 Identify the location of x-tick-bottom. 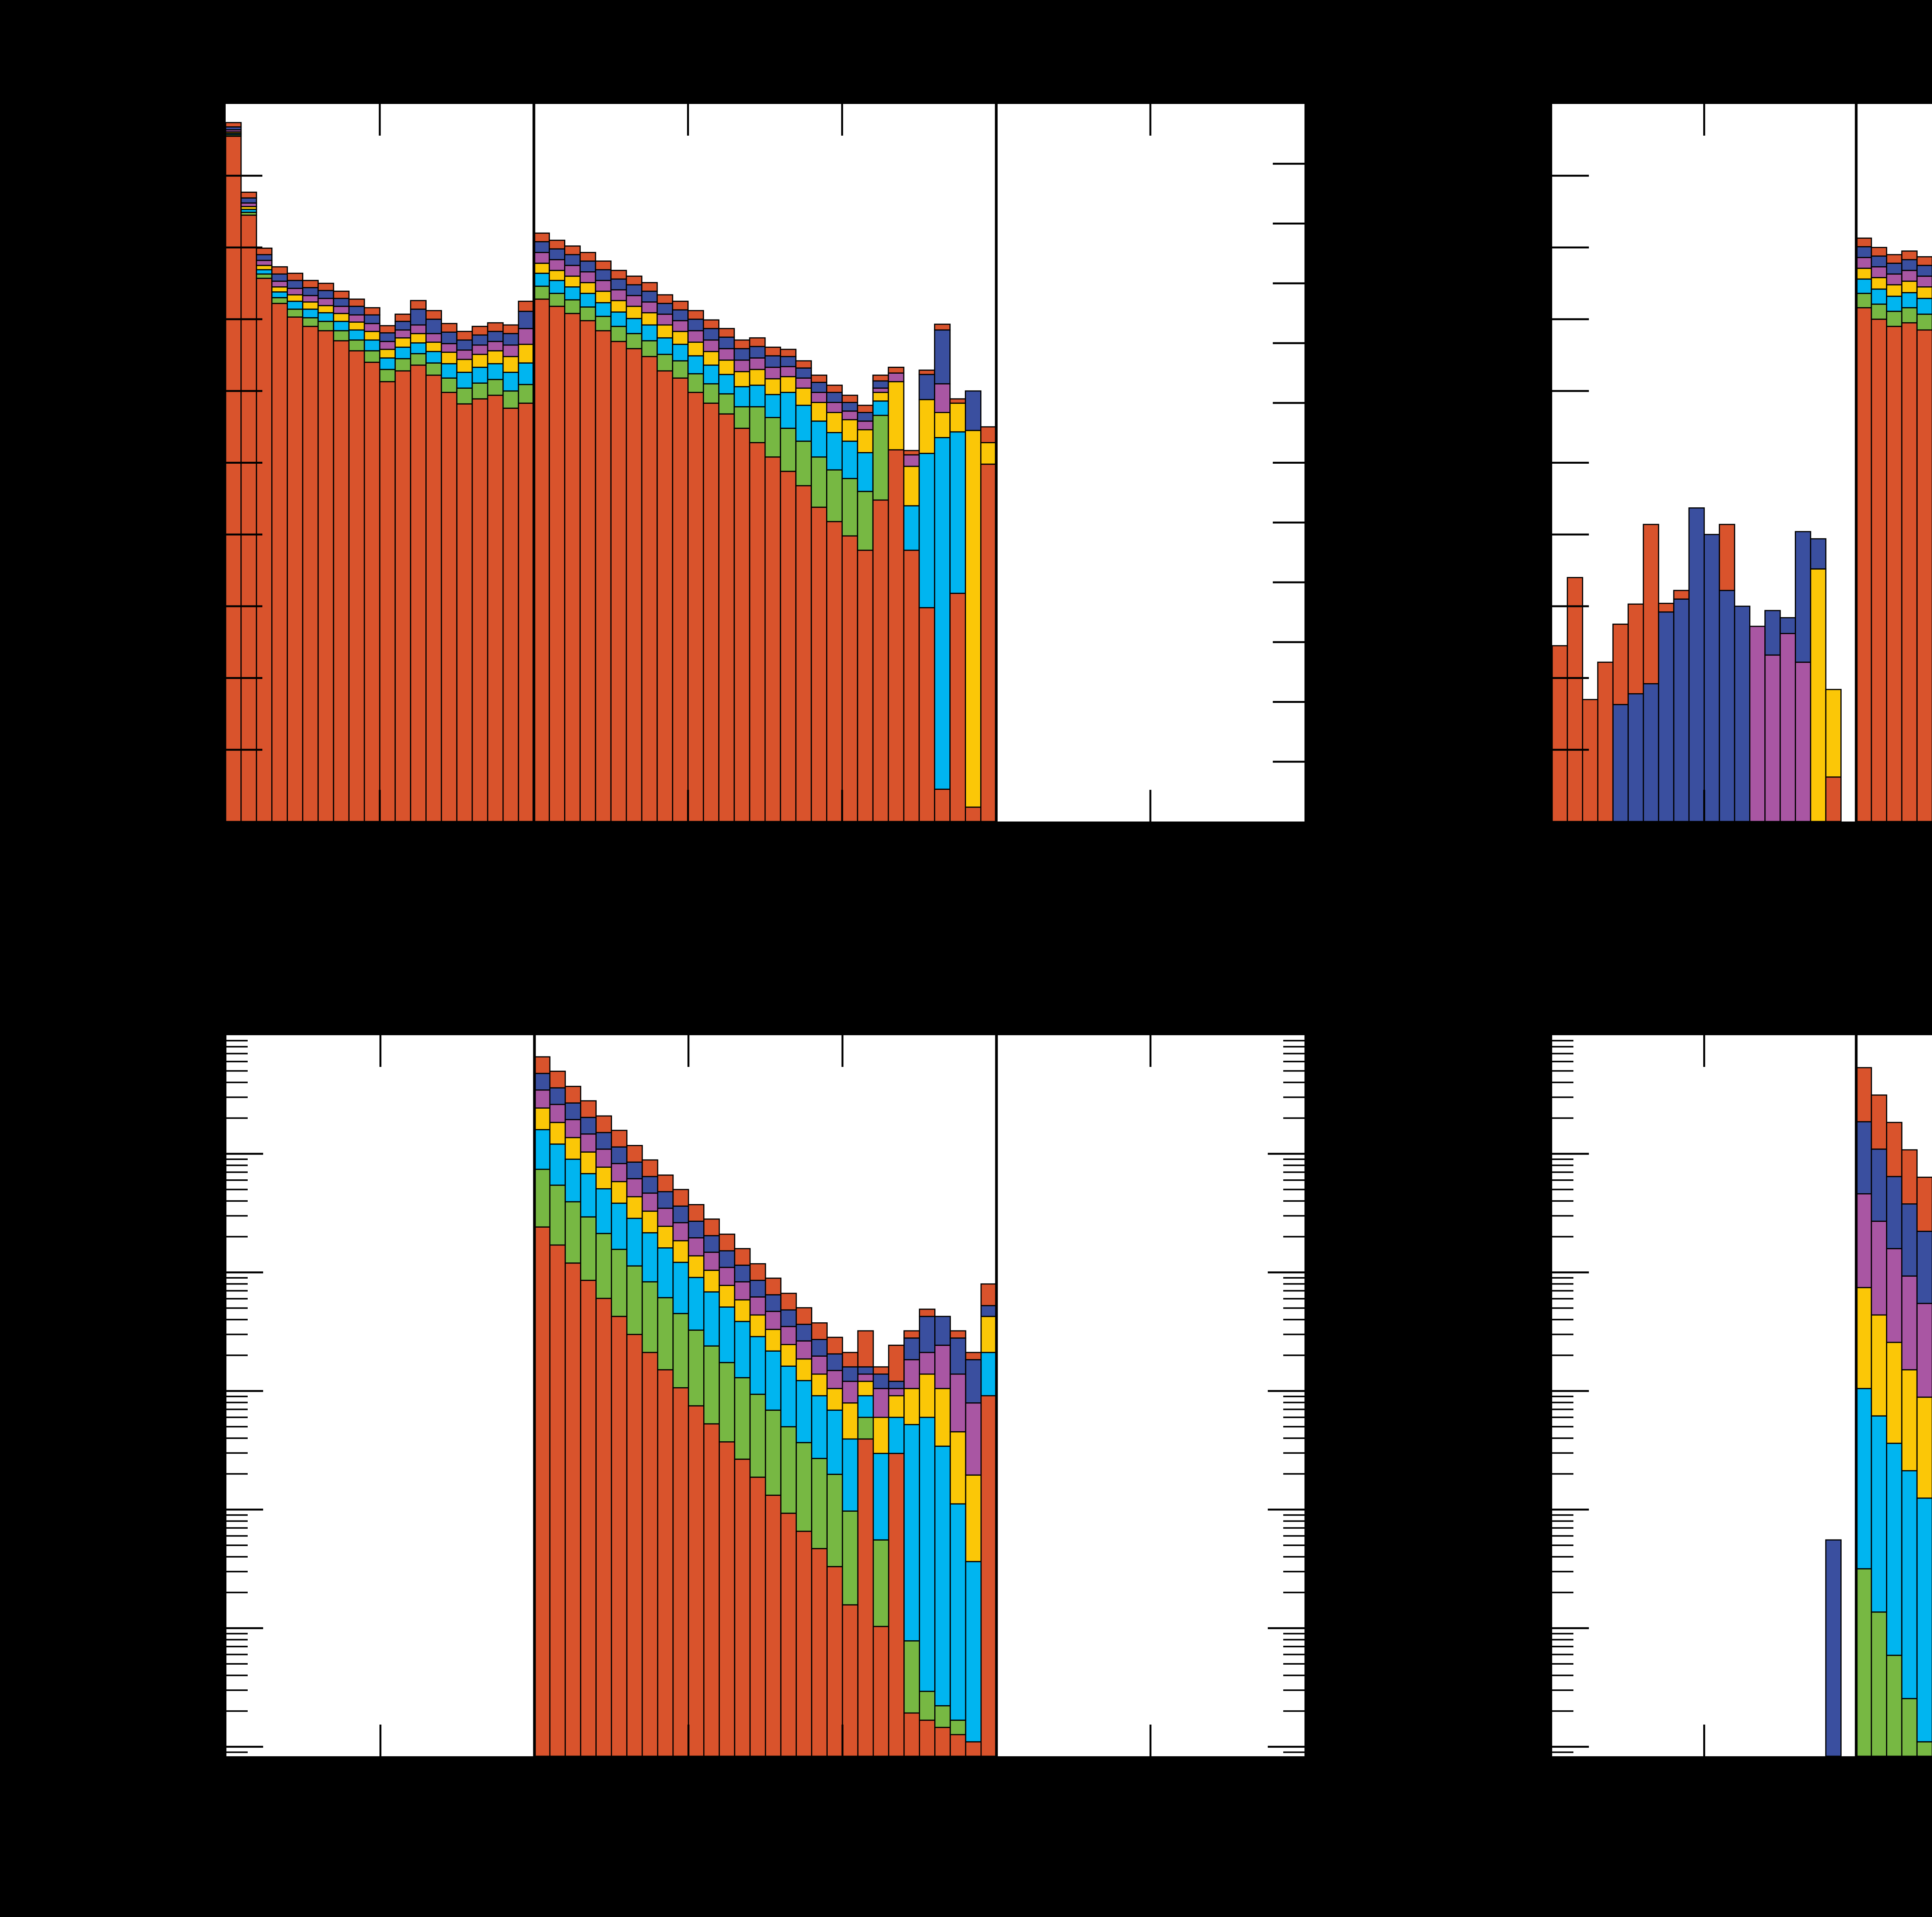
(843, 1741).